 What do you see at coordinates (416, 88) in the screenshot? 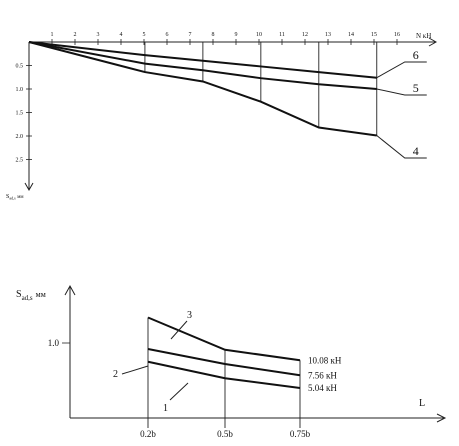
I see `top-series-label-5: 5` at bounding box center [416, 88].